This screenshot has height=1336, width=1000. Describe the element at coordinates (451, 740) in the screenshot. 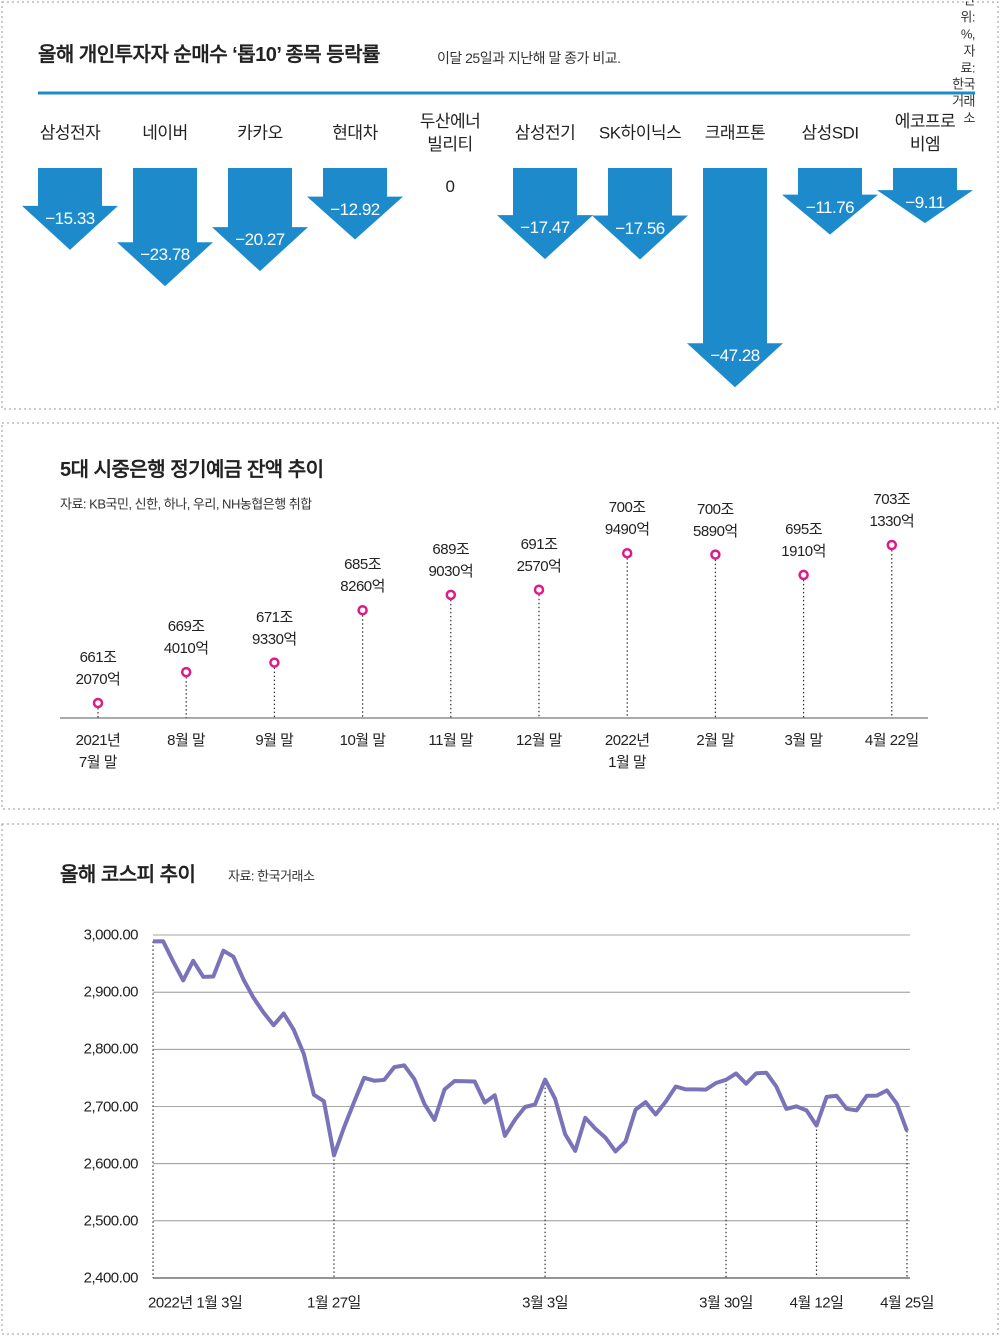

I see `x-tick-label: 11월 말` at that location.